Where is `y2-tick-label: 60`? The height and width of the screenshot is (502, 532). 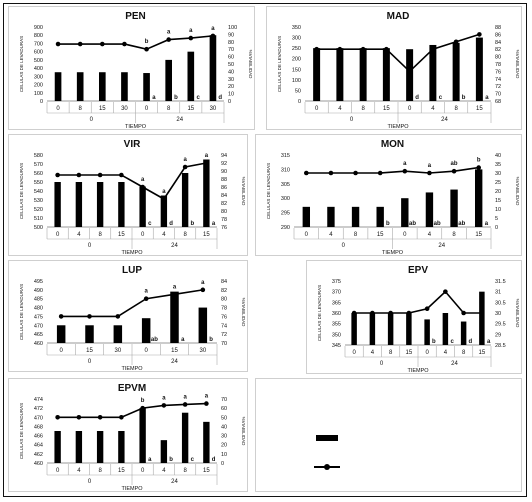 y2-tick-label: 60 is located at coordinates (231, 58).